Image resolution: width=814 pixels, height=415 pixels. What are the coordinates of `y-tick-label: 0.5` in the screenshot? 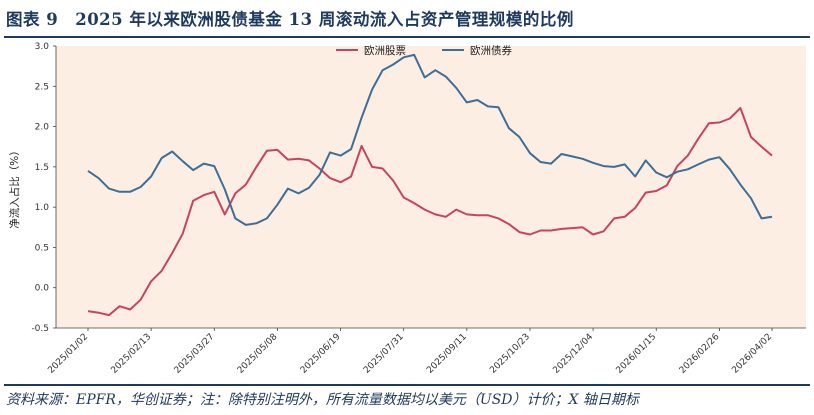 It's located at (42, 248).